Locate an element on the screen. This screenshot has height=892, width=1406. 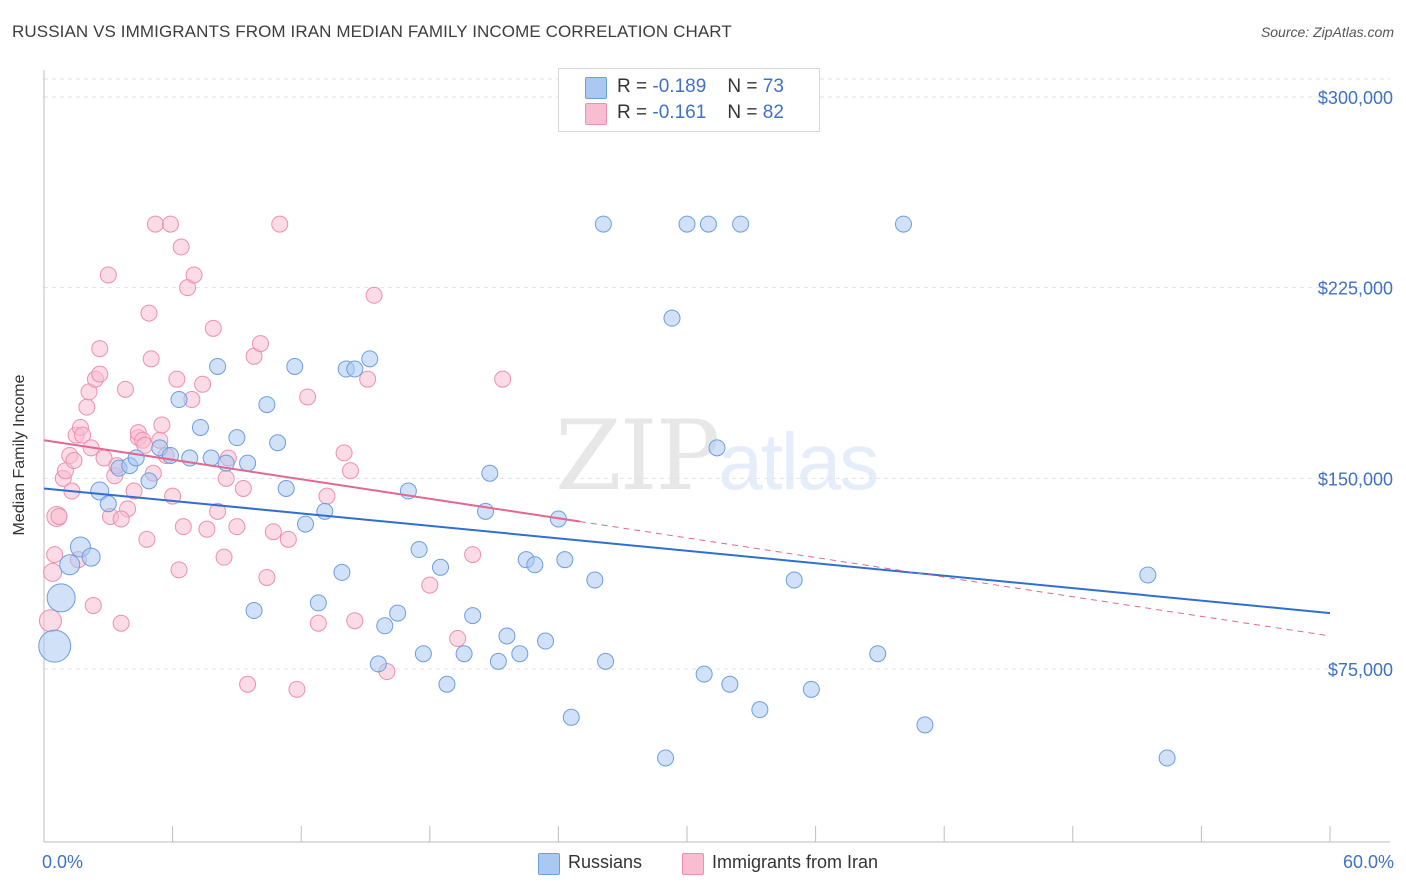
legend-russians-label: Russians is located at coordinates (605, 862).